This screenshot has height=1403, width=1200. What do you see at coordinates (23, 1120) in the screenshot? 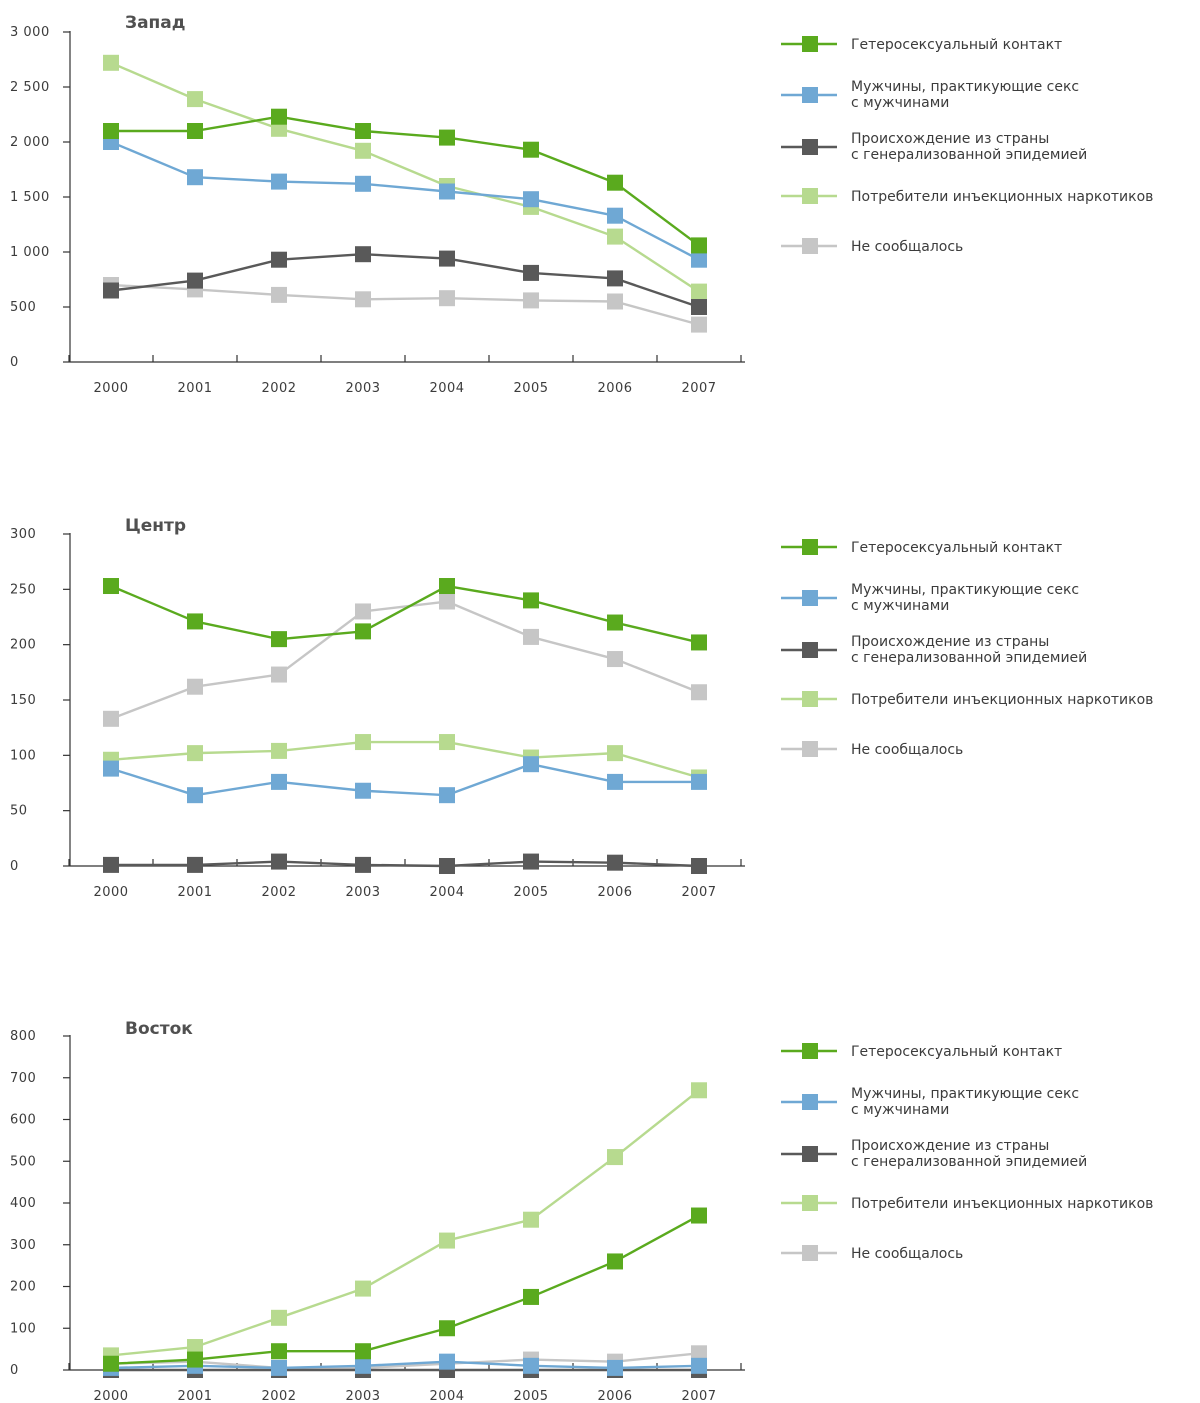
I see `y-tick-label: 600` at bounding box center [23, 1120].